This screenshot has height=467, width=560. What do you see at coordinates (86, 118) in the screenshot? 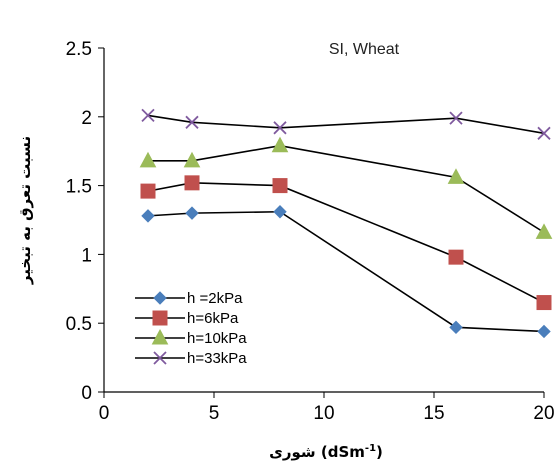
I see `y-tick-label: 2` at bounding box center [86, 118].